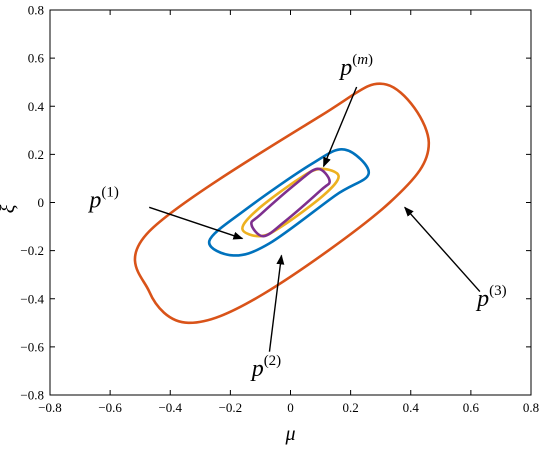  I want to click on annotation-label: p(2), so click(266, 367).